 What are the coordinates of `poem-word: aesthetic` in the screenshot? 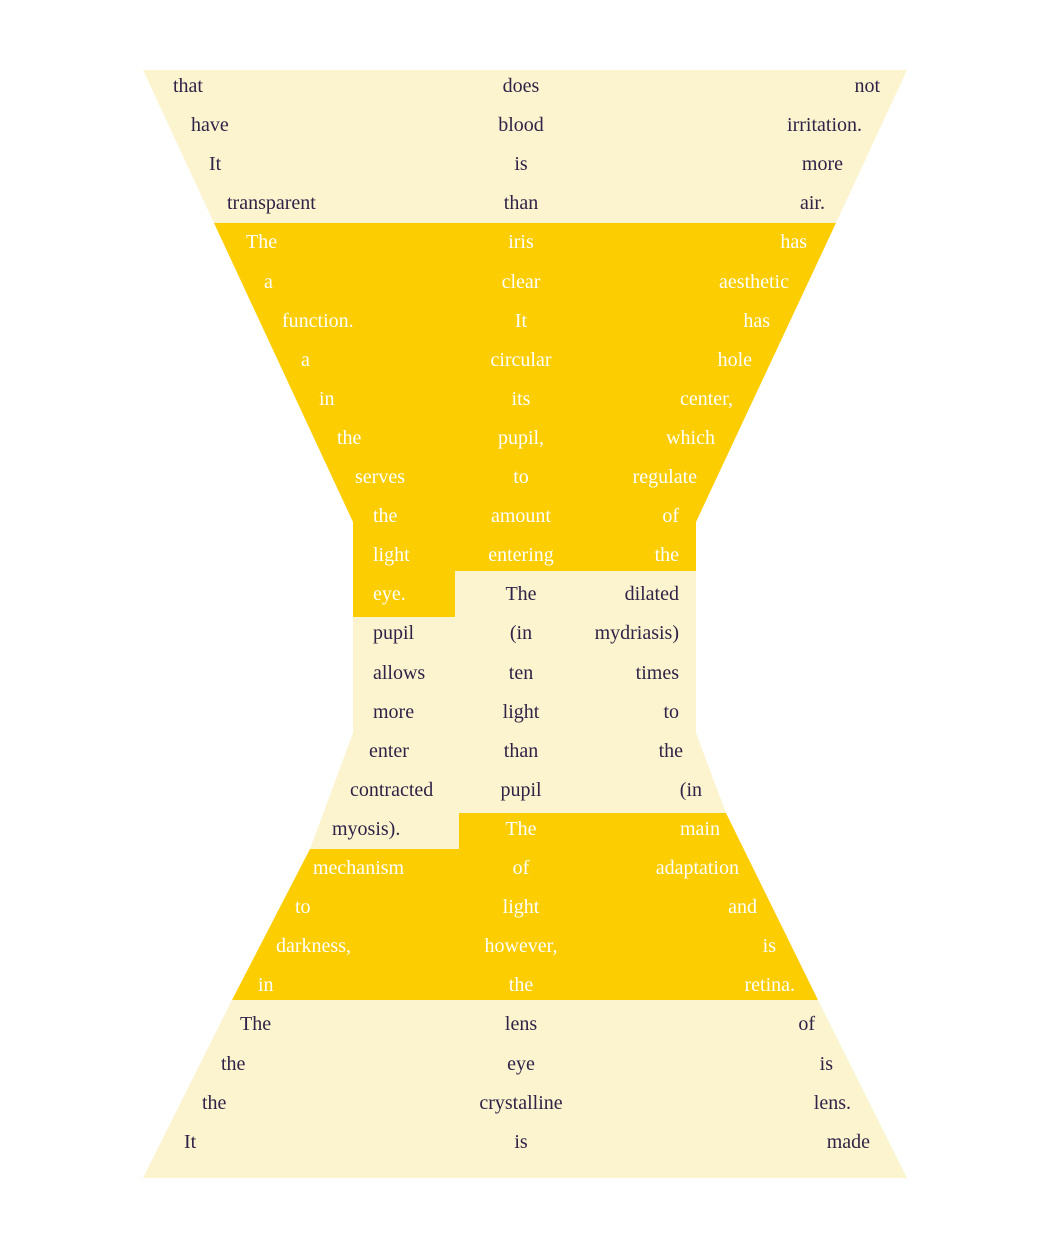 It's located at (754, 281).